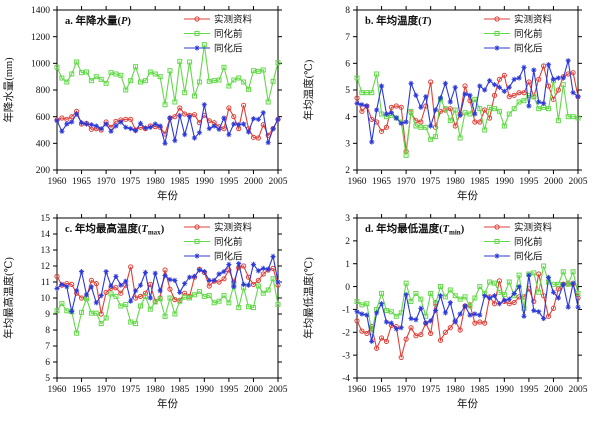 The height and width of the screenshot is (421, 600). Describe the element at coordinates (45, 283) in the screenshot. I see `y-tick-label: 11` at that location.